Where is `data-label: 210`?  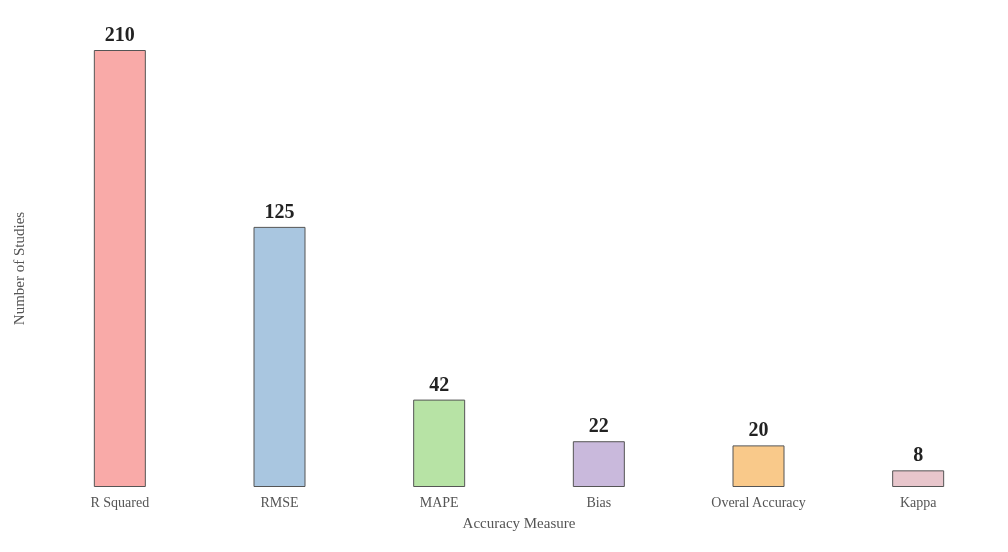
data-label: 210 is located at coordinates (119, 34).